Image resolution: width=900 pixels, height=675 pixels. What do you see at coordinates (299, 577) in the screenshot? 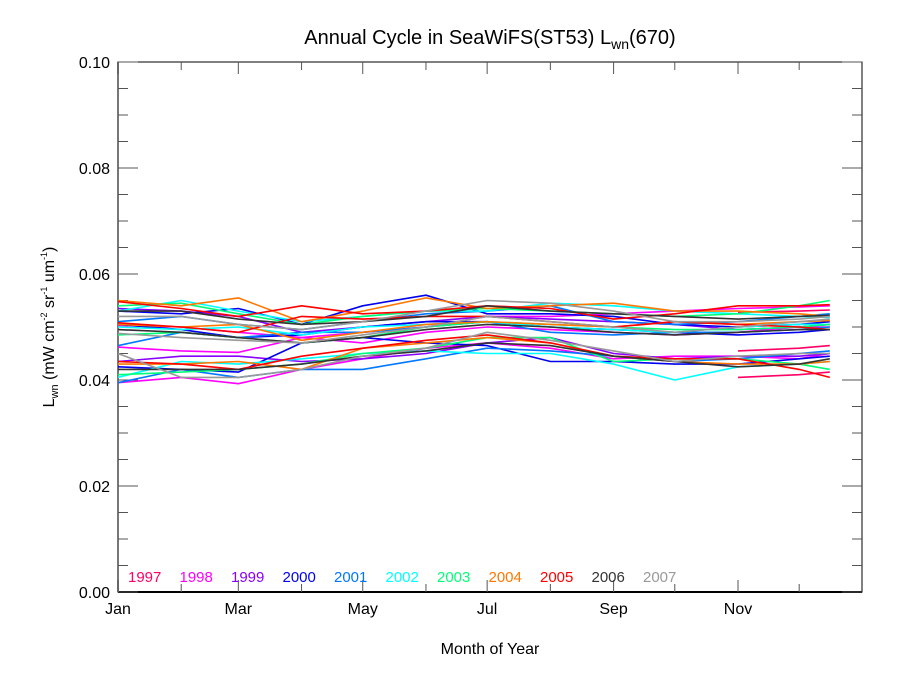
I see `legend-item-2000: 2000` at bounding box center [299, 577].